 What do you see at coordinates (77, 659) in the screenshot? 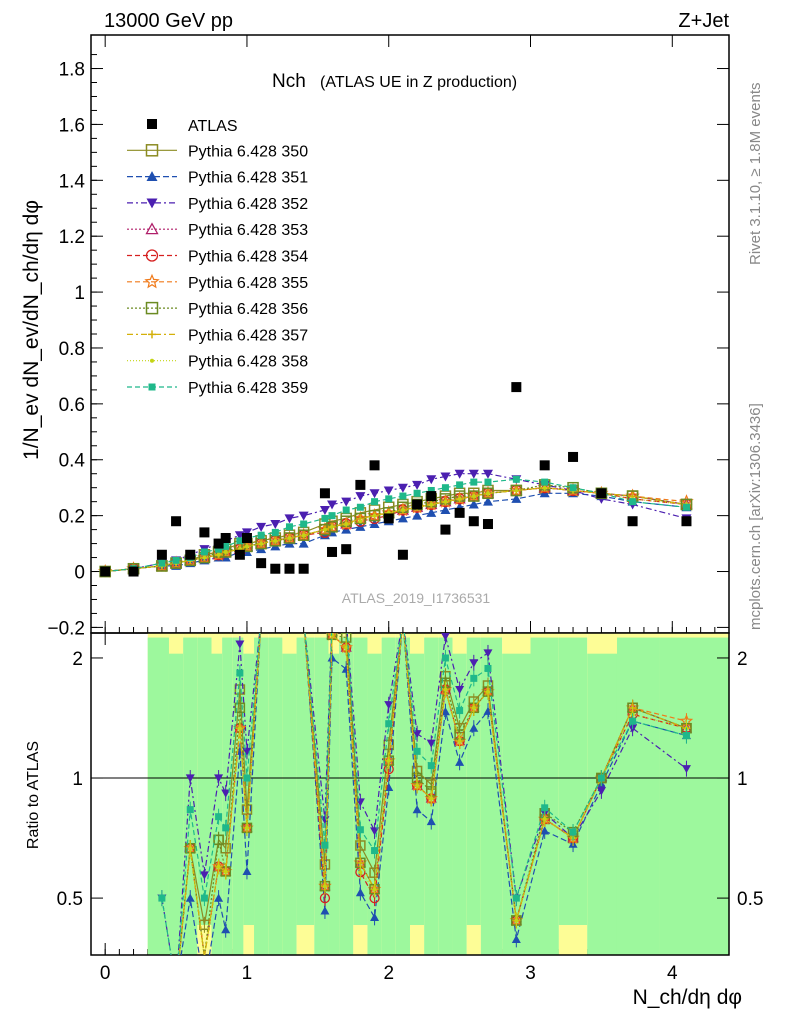
I see `ratio-tick-label: 2` at bounding box center [77, 659].